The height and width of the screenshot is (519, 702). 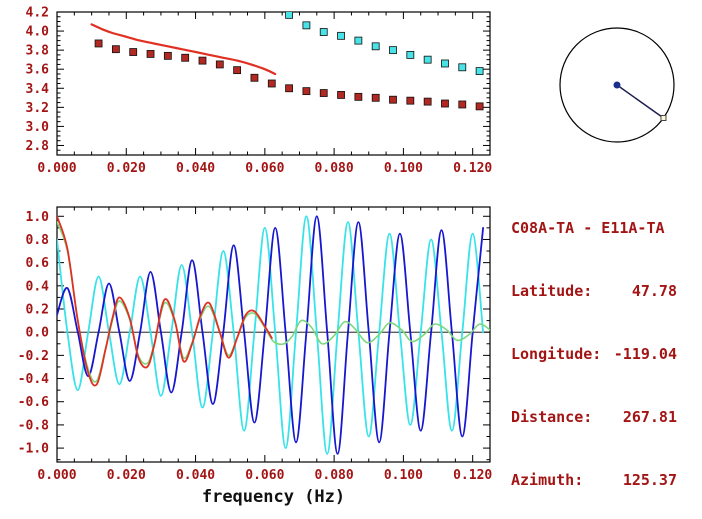 I want to click on azimuth-label: Azimuth:, so click(x=547, y=480).